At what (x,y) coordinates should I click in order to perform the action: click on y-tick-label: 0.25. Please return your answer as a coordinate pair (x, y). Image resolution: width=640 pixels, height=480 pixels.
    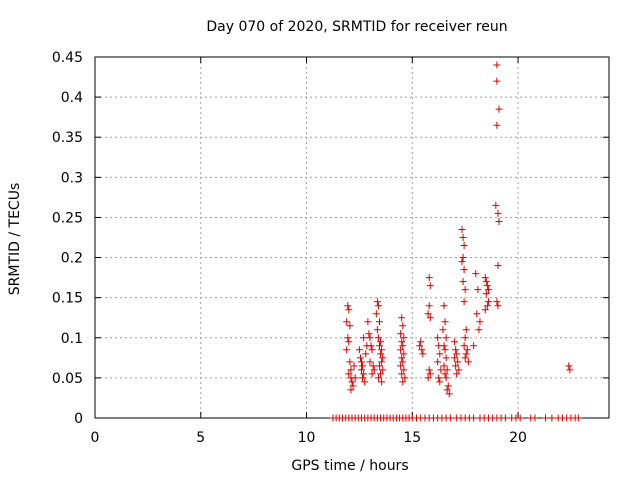
    Looking at the image, I should click on (67, 218).